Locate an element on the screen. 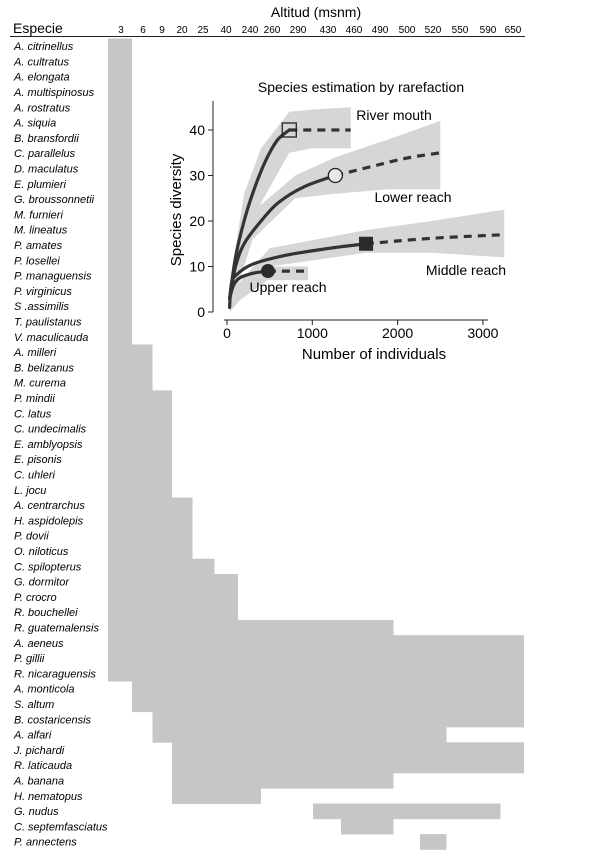 The height and width of the screenshot is (859, 607). confidence-band is located at coordinates (367, 260).